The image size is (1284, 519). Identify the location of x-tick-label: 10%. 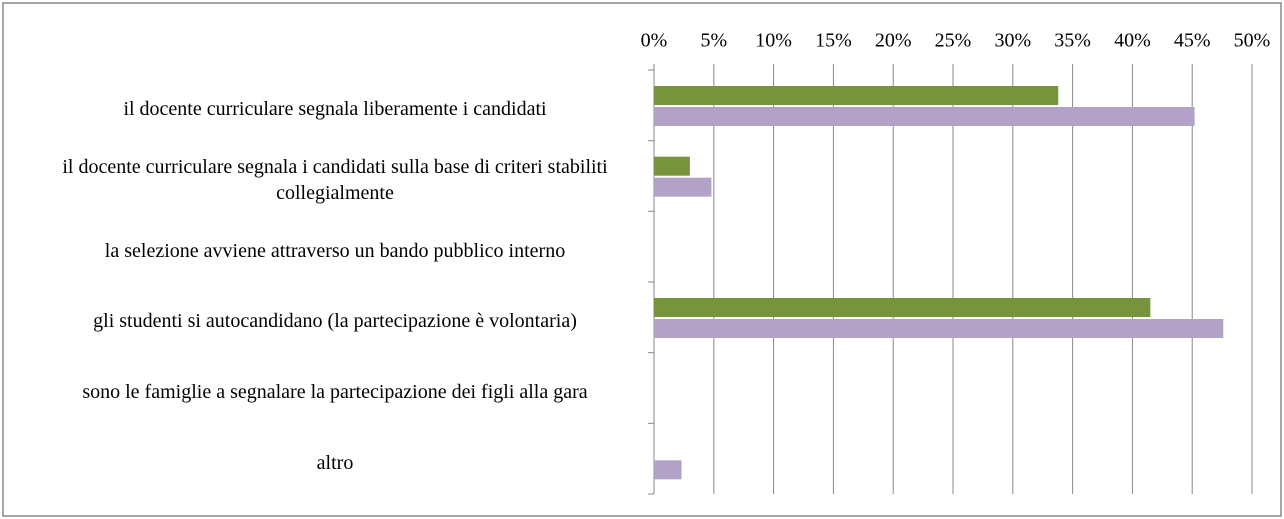
(773, 41).